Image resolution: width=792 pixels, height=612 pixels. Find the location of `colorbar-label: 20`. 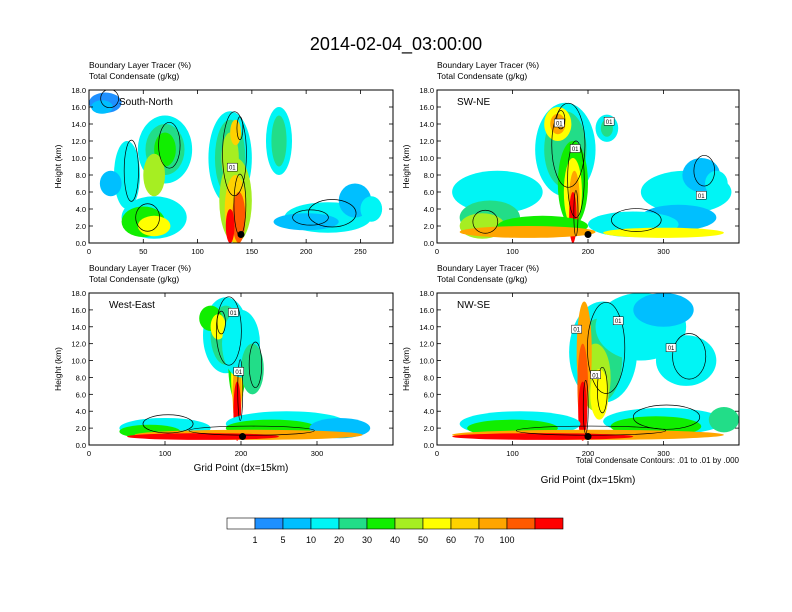

colorbar-label: 20 is located at coordinates (339, 540).